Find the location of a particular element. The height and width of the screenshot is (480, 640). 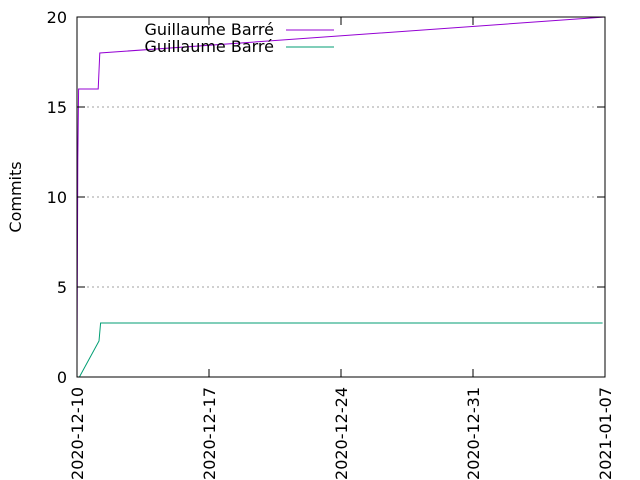

x-tick-label: 2020-12-31 is located at coordinates (473, 433).